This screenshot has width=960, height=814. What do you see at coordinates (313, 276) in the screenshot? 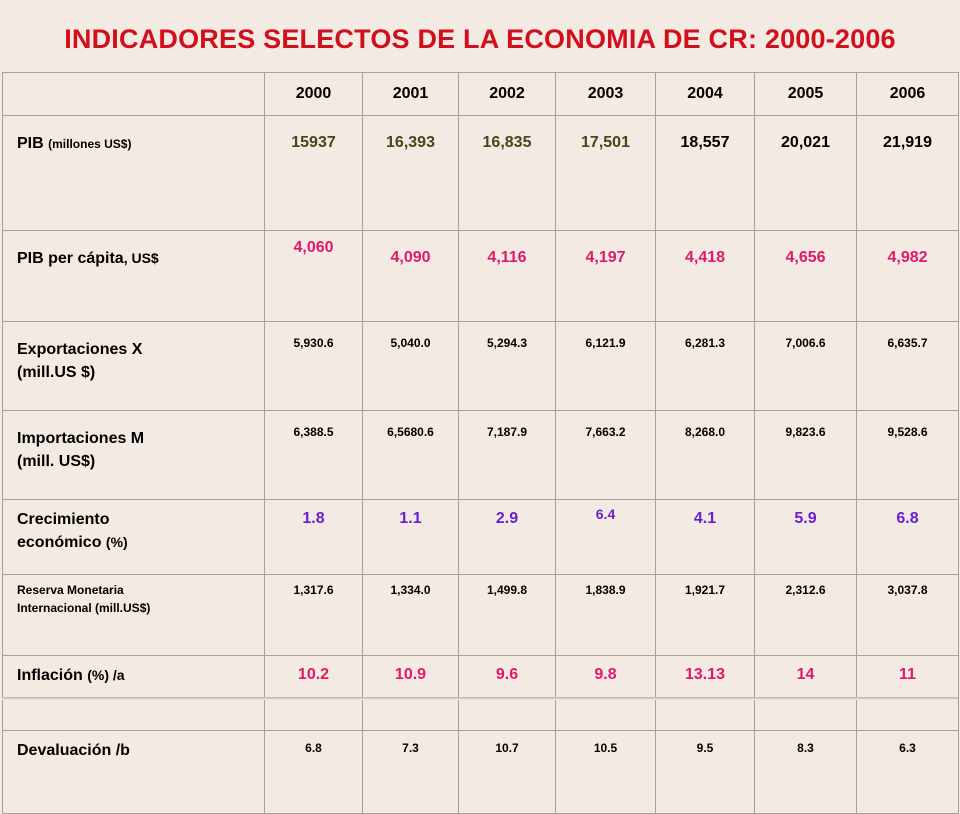
I see `table-cell: 4,060` at bounding box center [313, 276].